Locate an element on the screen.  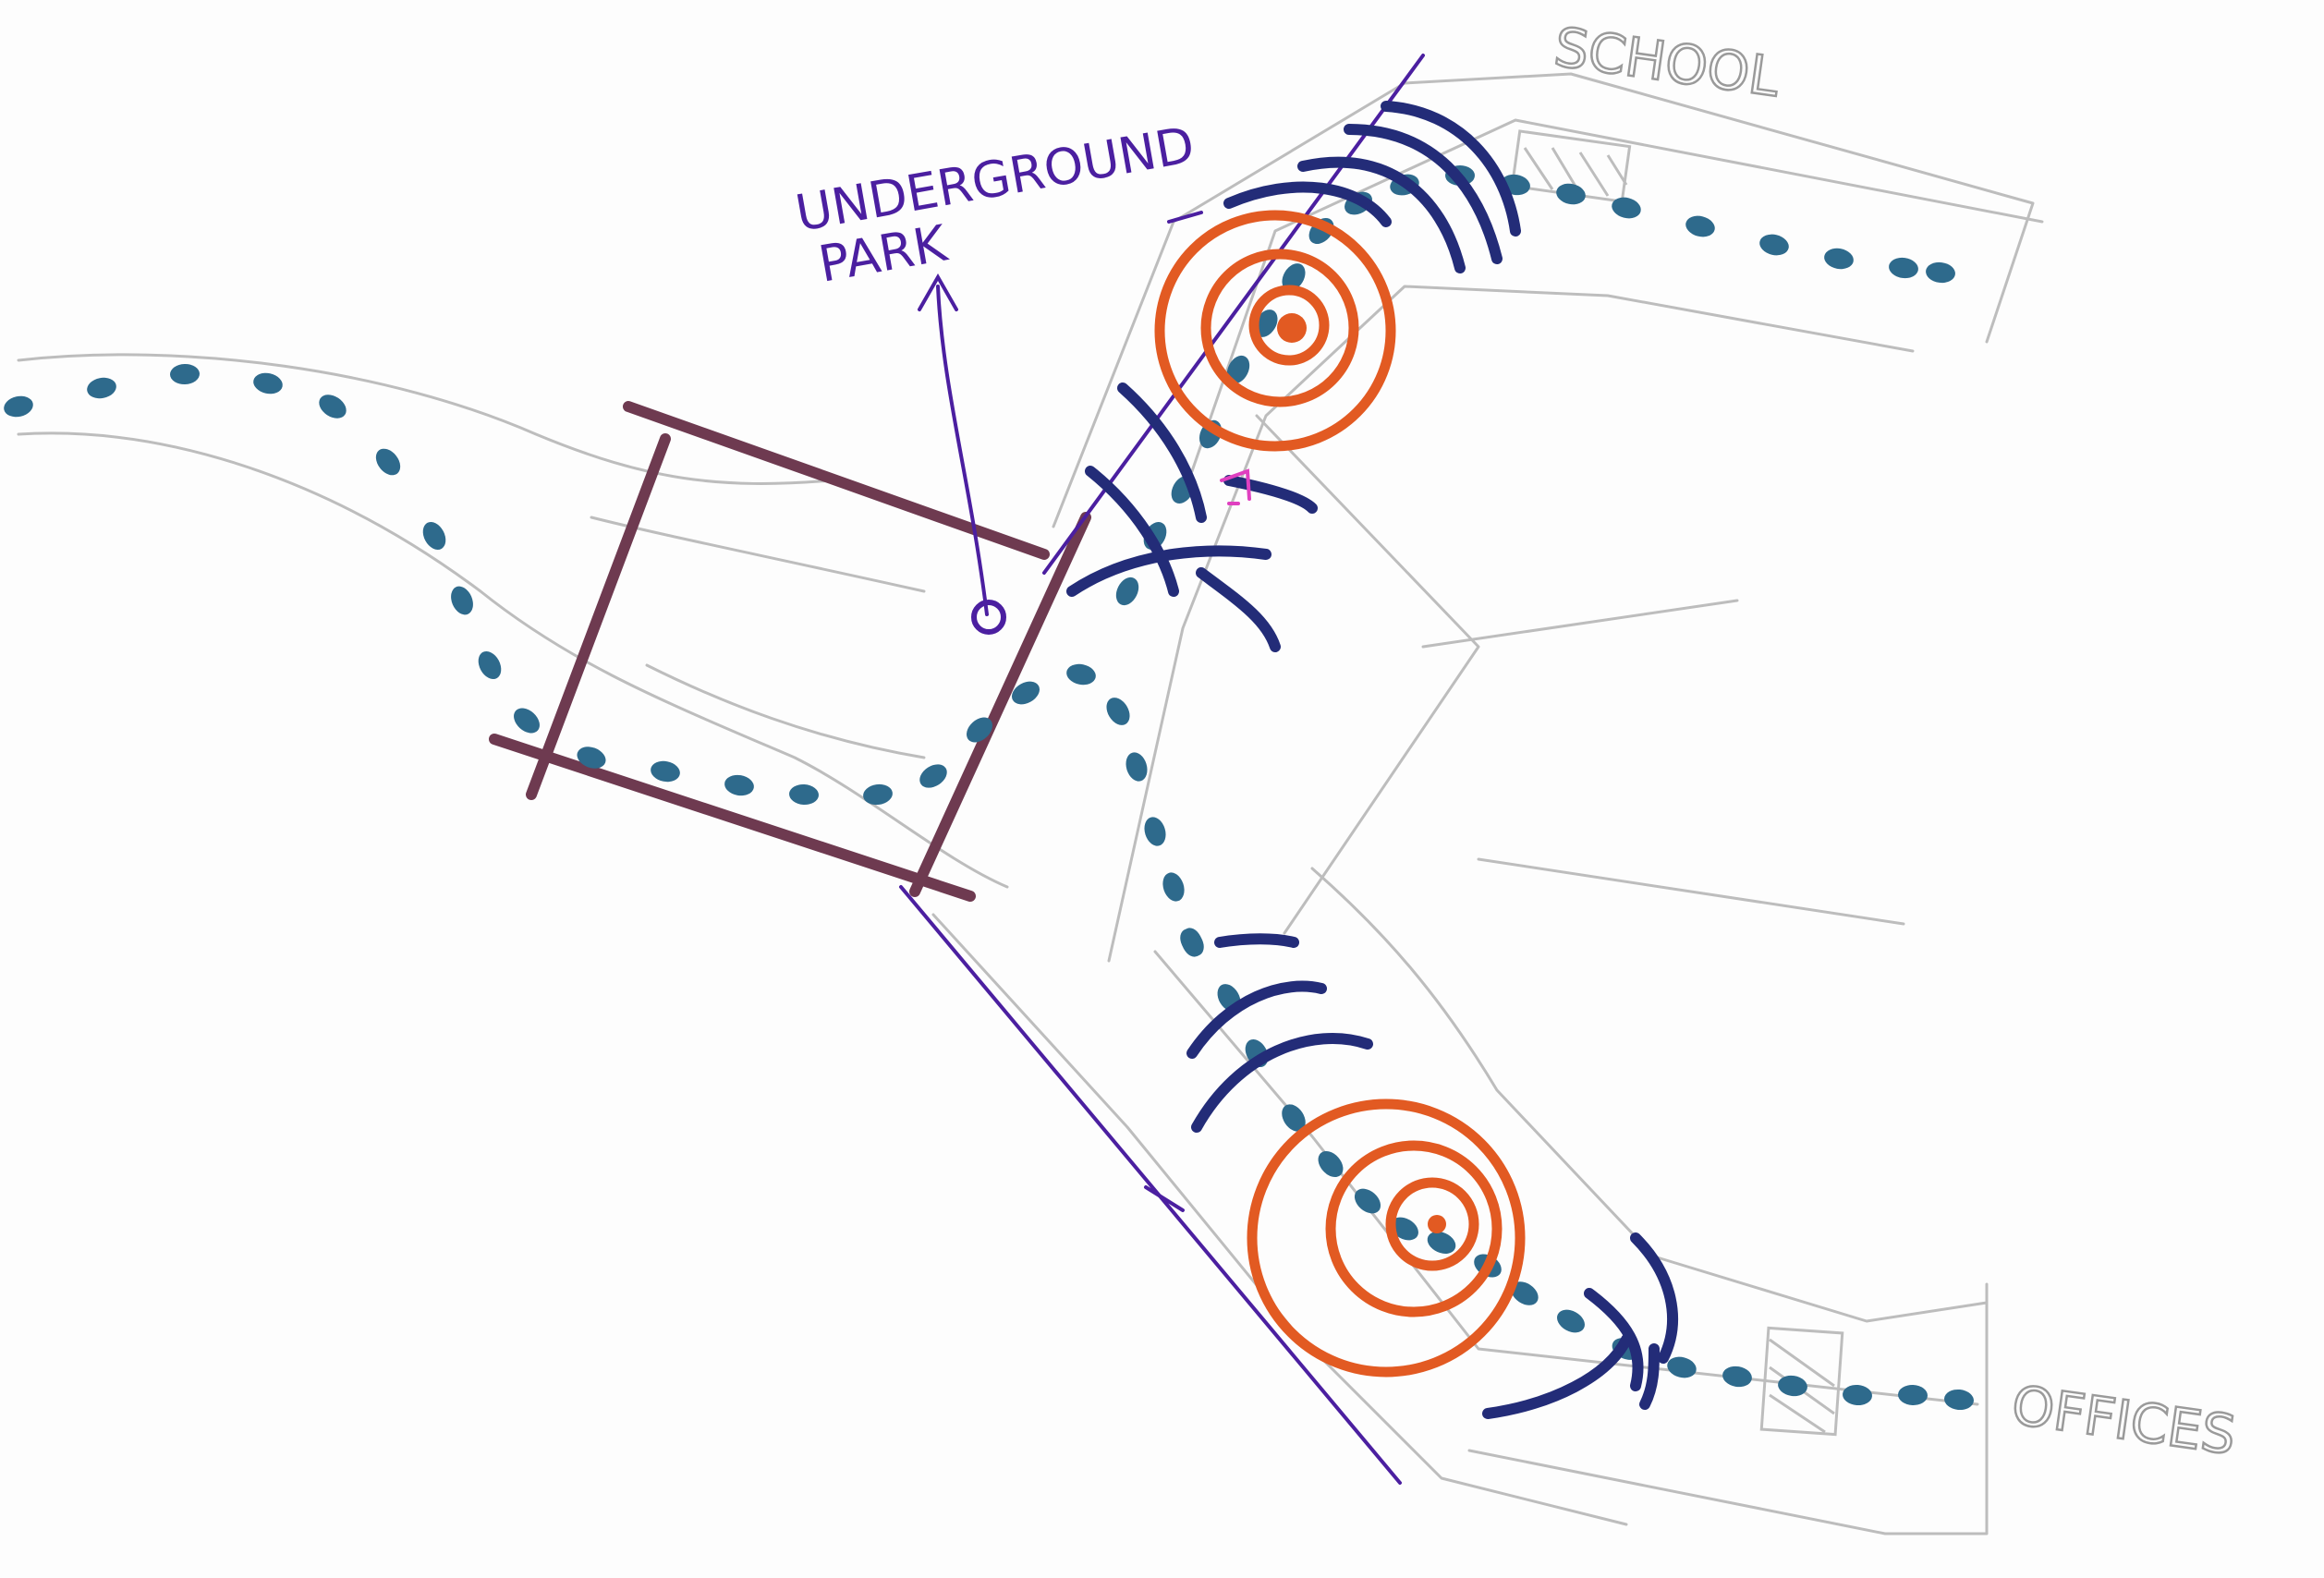
target-north-ring-inner is located at coordinates (1289, 325).